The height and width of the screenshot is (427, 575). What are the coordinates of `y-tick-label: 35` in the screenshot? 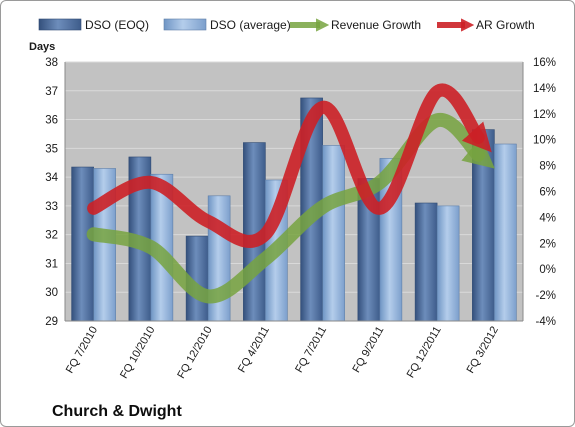 It's located at (51, 149).